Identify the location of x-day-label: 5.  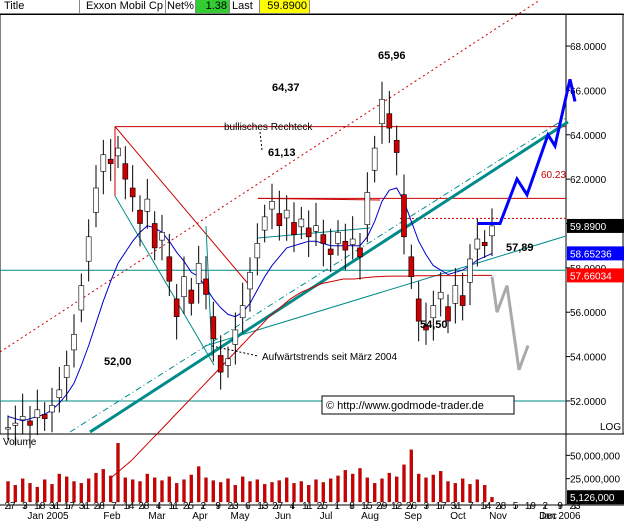
(516, 506).